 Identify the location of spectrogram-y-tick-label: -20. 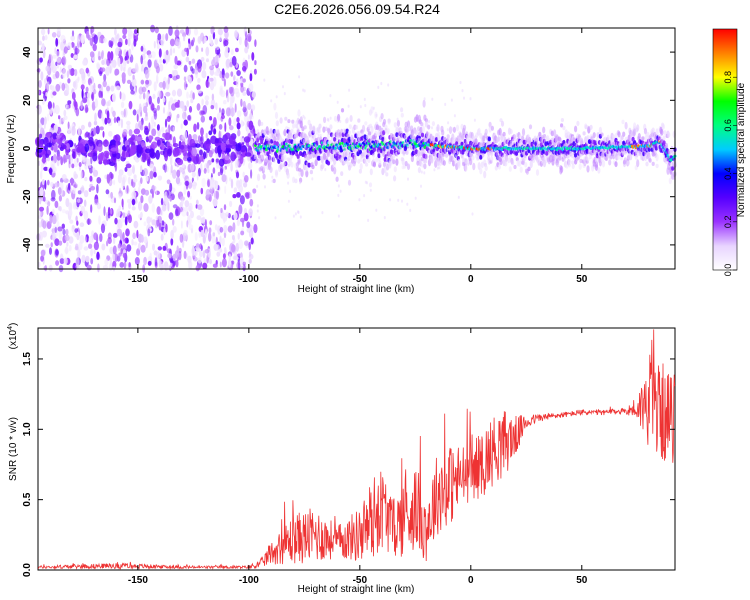
(27, 196).